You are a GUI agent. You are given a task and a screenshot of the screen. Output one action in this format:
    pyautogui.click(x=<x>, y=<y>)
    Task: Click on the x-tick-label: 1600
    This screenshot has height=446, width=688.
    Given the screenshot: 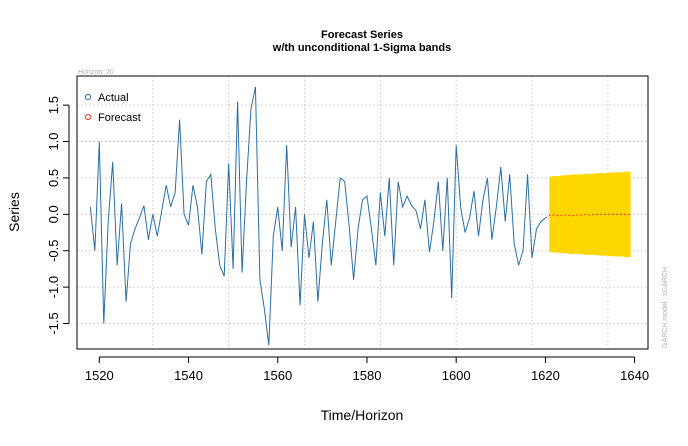 What is the action you would take?
    pyautogui.click(x=456, y=375)
    